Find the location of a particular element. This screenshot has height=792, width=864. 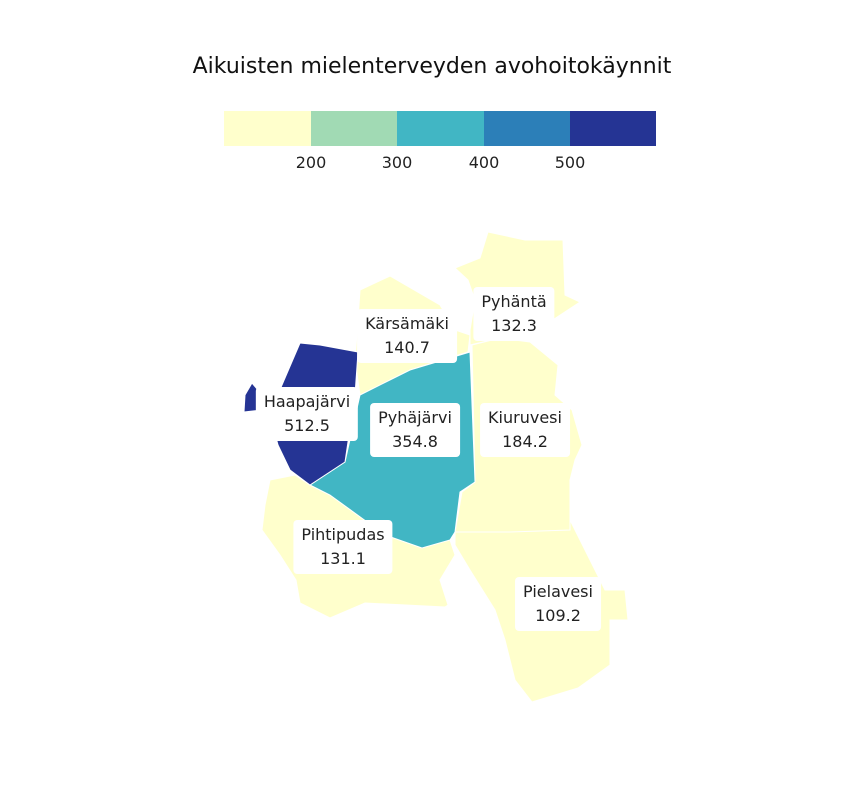

legend-tick-400: 400 is located at coordinates (484, 162).